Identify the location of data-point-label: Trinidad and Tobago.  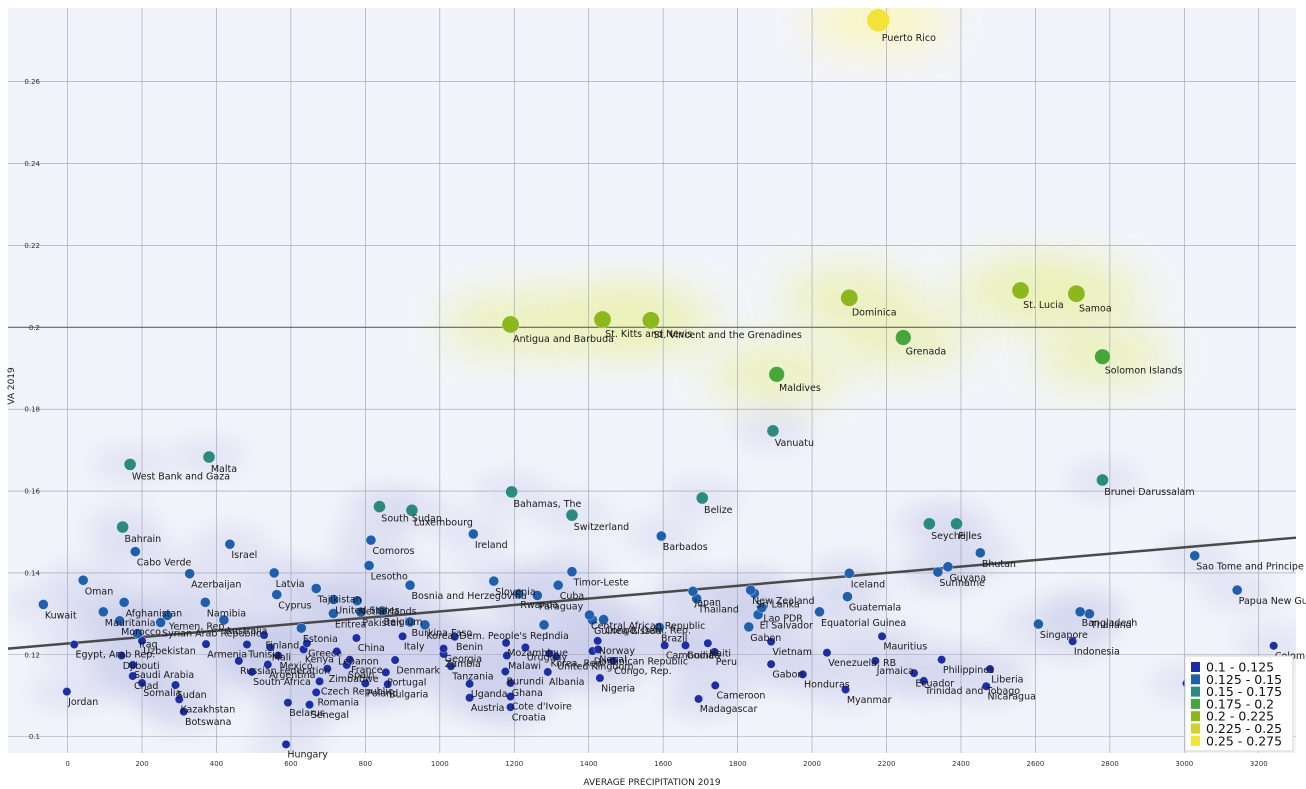
(972, 691).